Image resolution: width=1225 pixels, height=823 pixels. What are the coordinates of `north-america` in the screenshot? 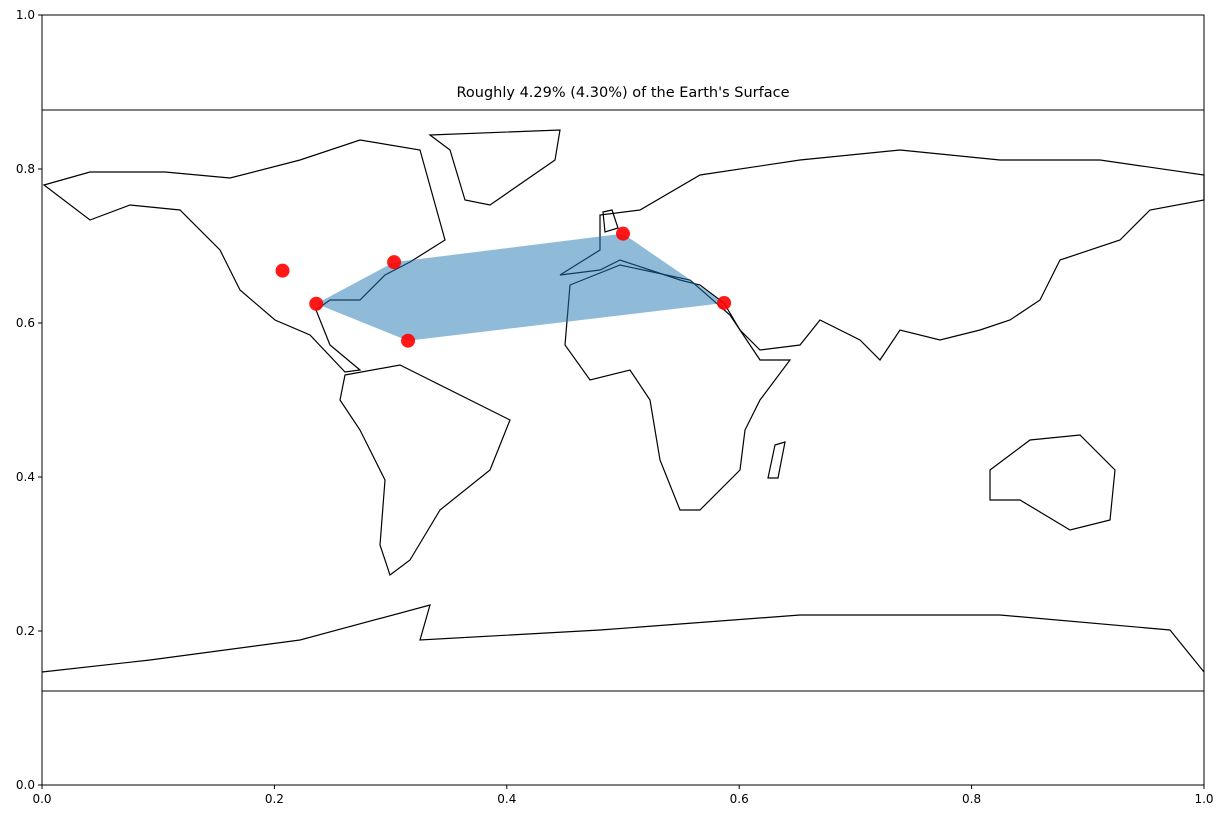 It's located at (244, 256).